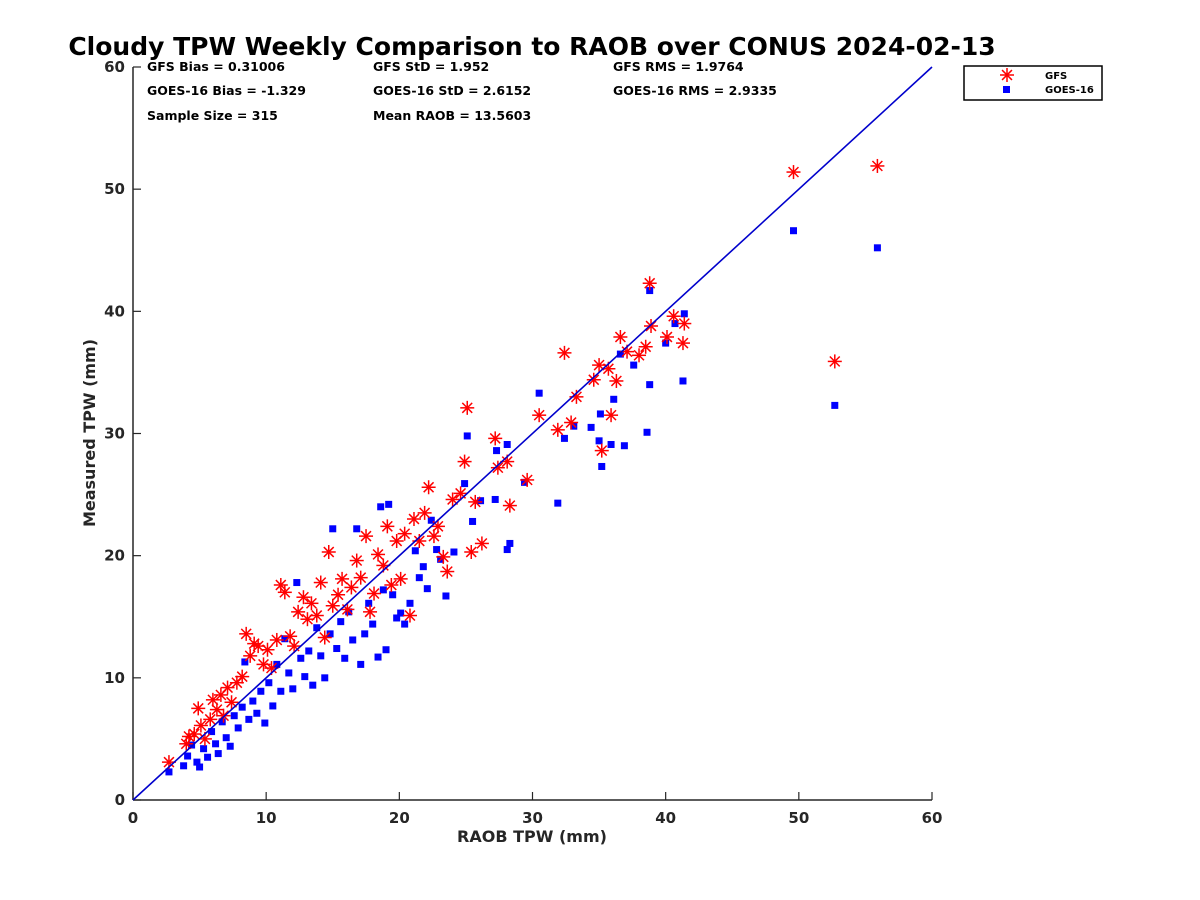 The height and width of the screenshot is (900, 1200). What do you see at coordinates (1056, 76) in the screenshot?
I see `legend-gfs-label: GFS` at bounding box center [1056, 76].